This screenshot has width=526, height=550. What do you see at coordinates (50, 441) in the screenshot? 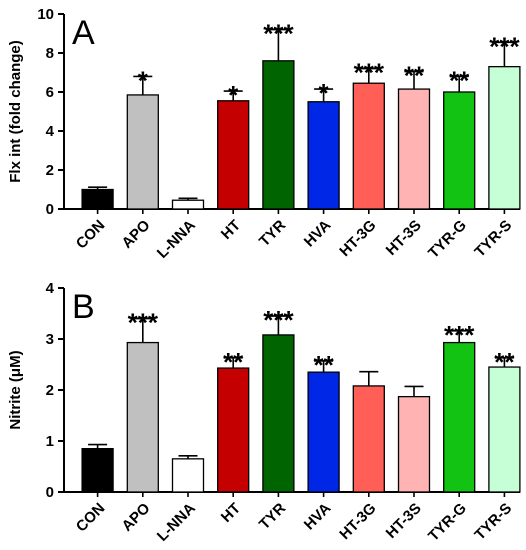
I see `y-tick-label: 1` at bounding box center [50, 441].